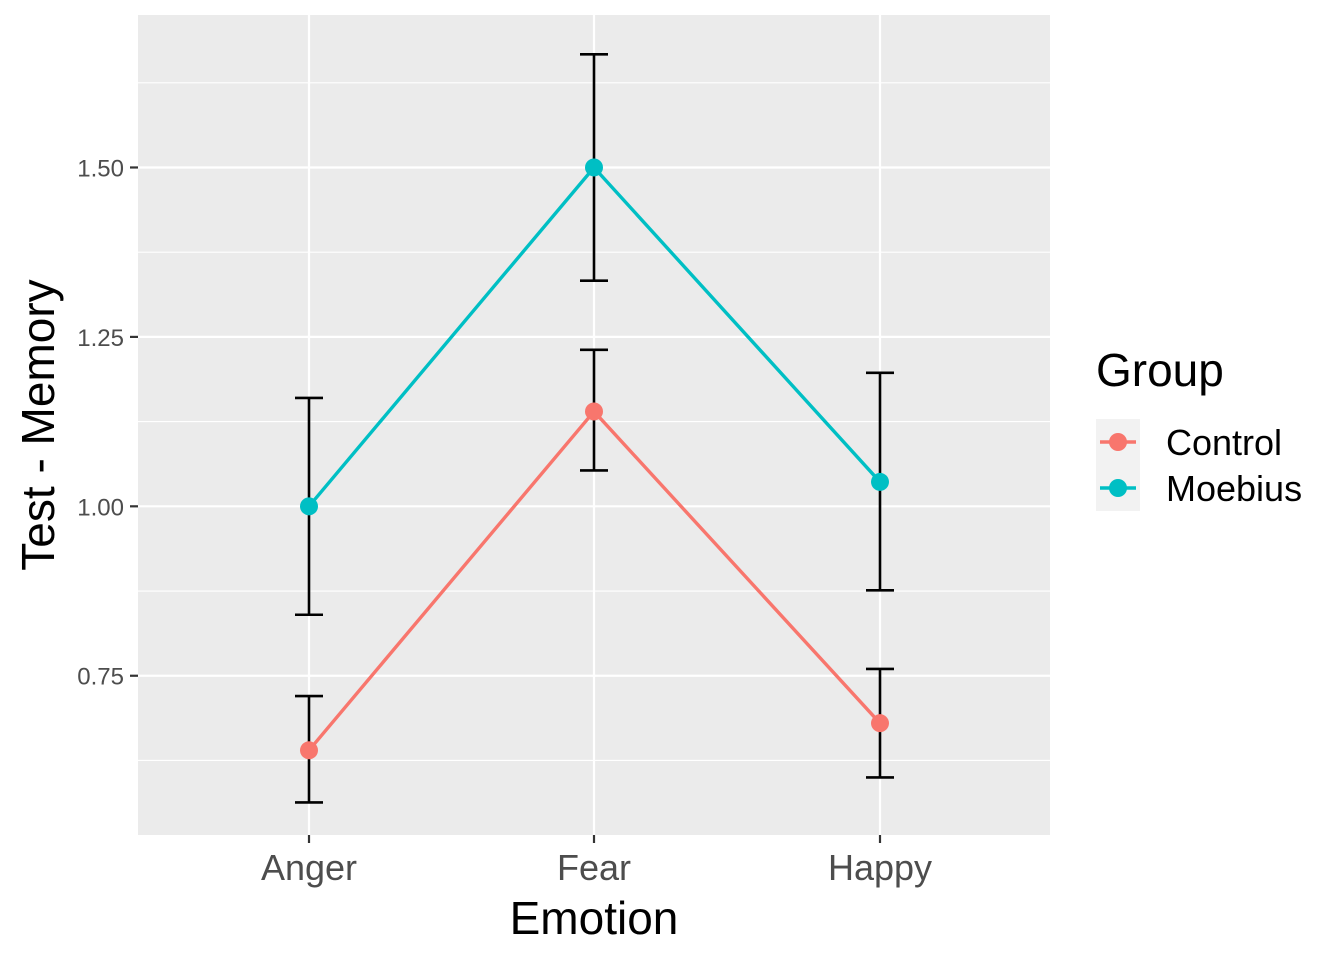  I want to click on y-axis: 0.75 1.00 1.25 1.50, so click(107, 423).